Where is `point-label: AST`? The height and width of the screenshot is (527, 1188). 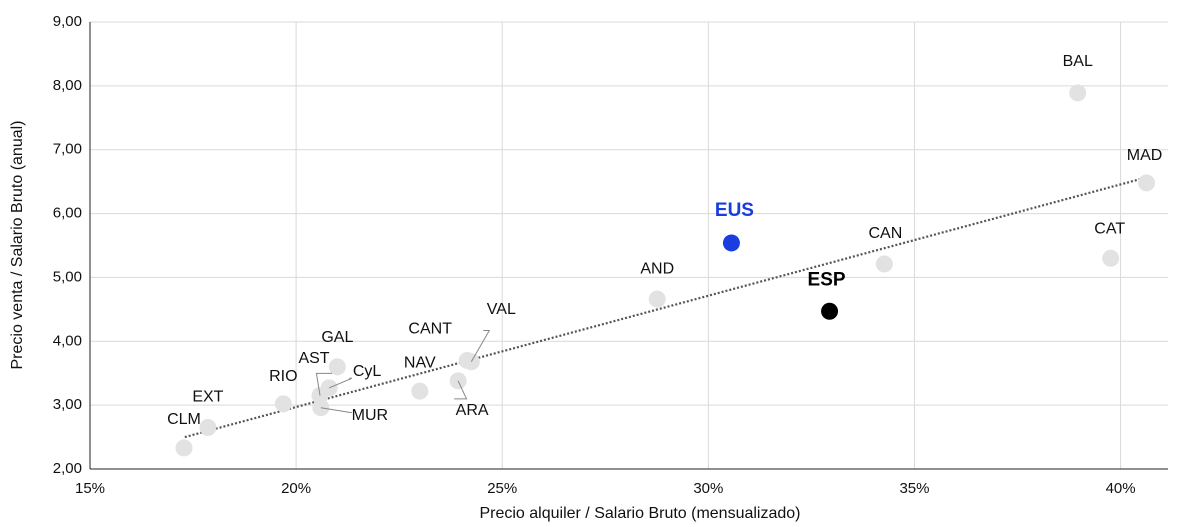 point-label: AST is located at coordinates (313, 358).